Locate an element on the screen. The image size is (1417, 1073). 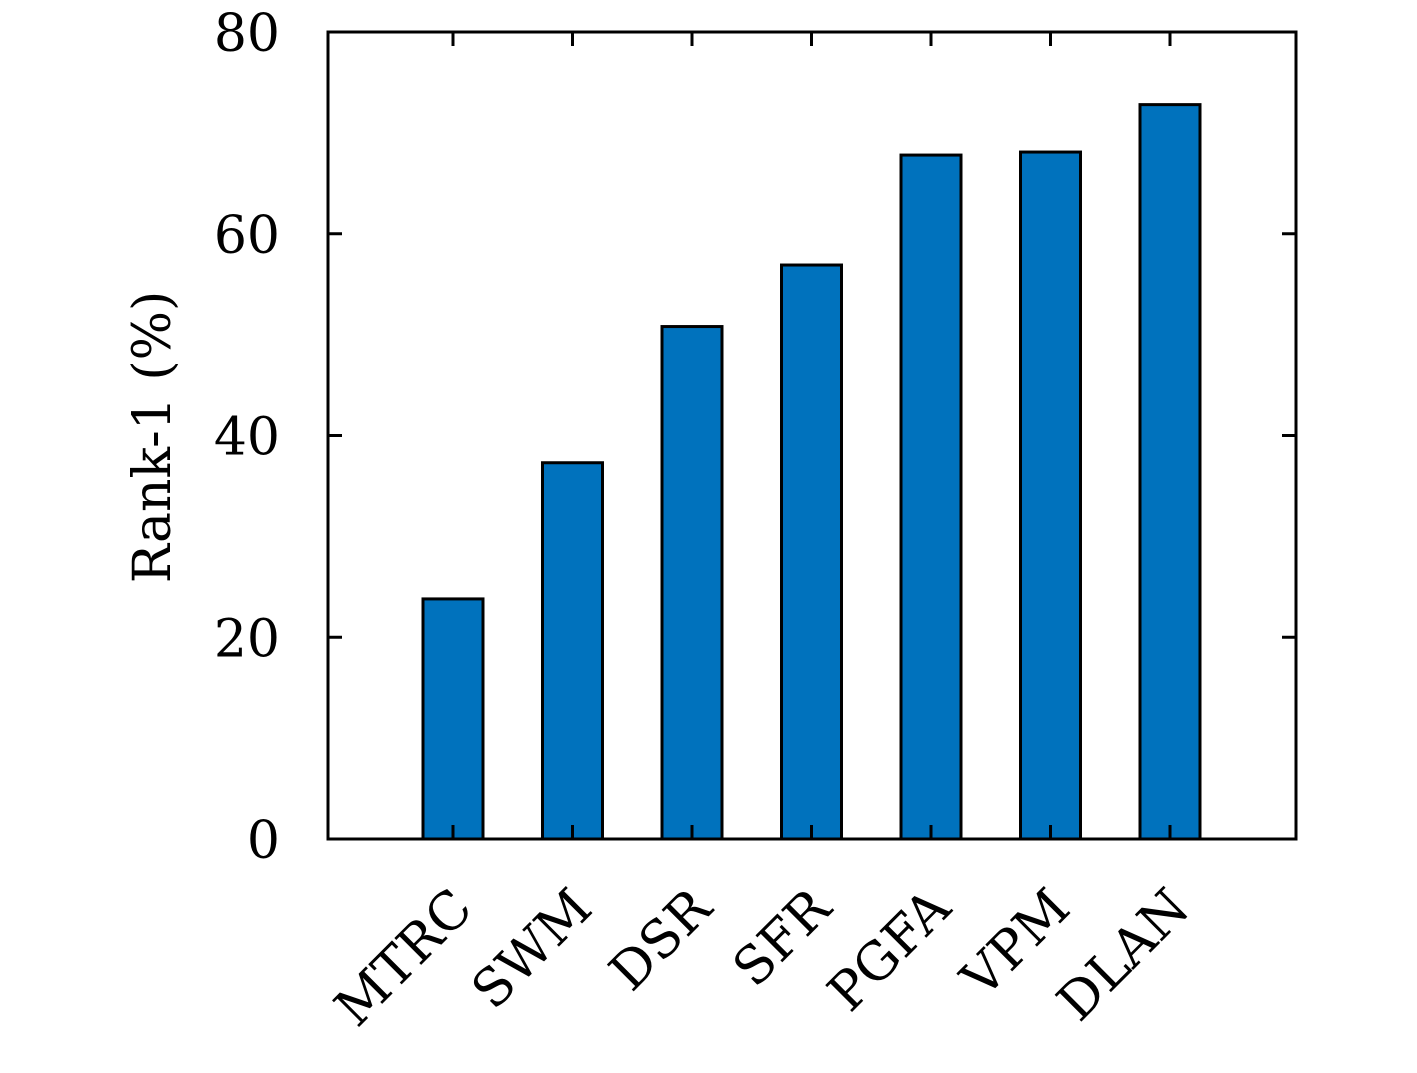
x-category-label: PGFA is located at coordinates (890, 950).